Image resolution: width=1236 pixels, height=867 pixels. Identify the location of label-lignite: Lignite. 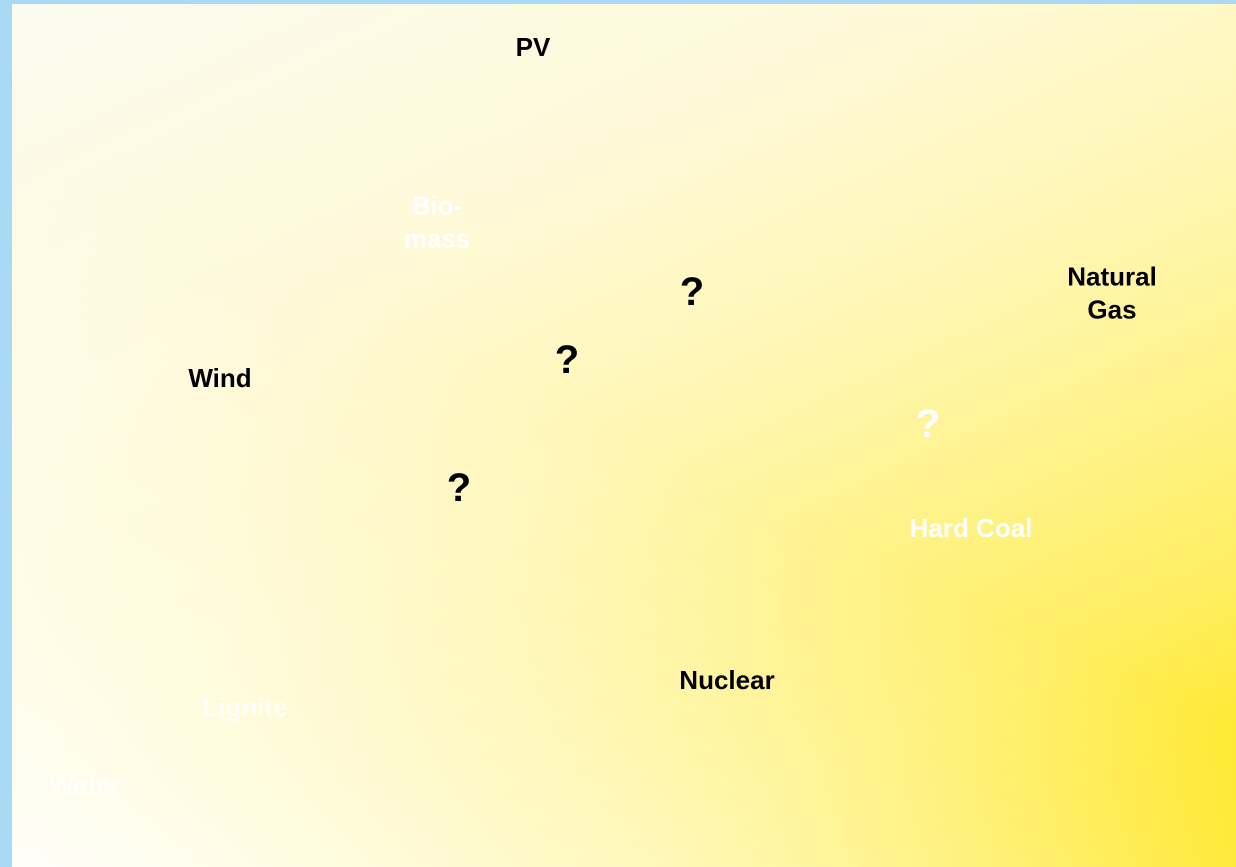
(245, 706).